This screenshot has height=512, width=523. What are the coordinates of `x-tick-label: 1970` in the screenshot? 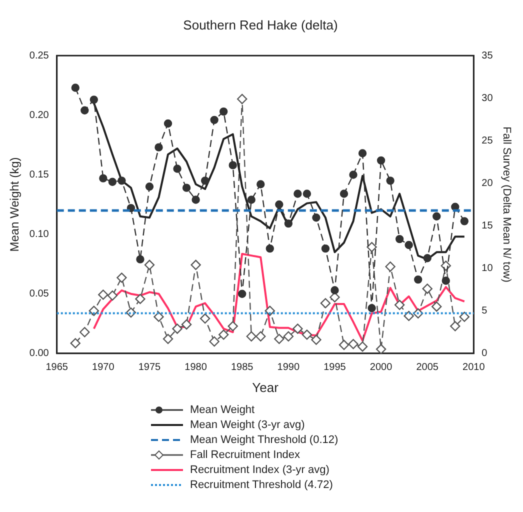 It's located at (103, 368).